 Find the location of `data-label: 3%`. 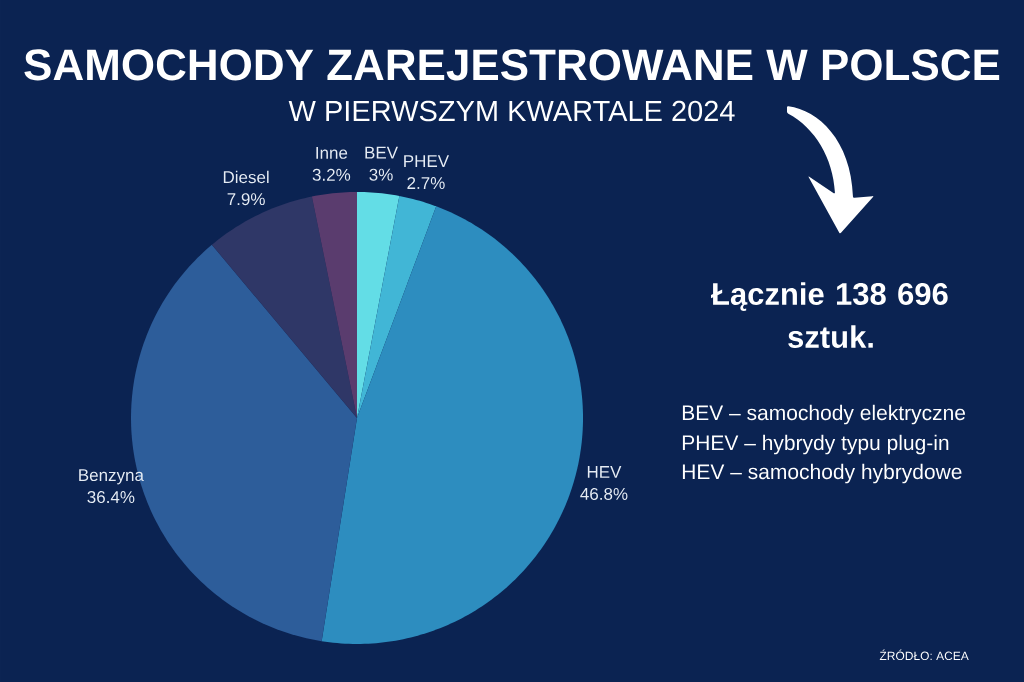

data-label: 3% is located at coordinates (381, 174).